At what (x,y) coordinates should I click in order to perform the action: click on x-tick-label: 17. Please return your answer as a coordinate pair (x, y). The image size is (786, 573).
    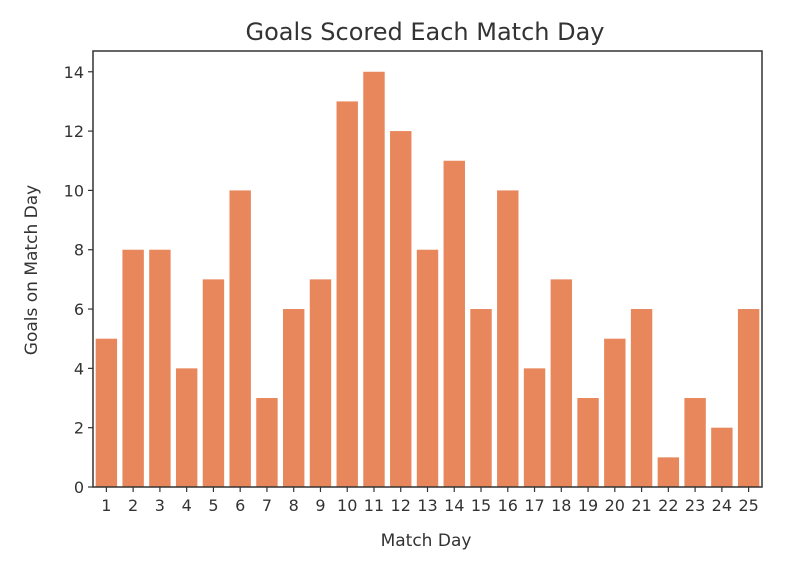
    Looking at the image, I should click on (534, 505).